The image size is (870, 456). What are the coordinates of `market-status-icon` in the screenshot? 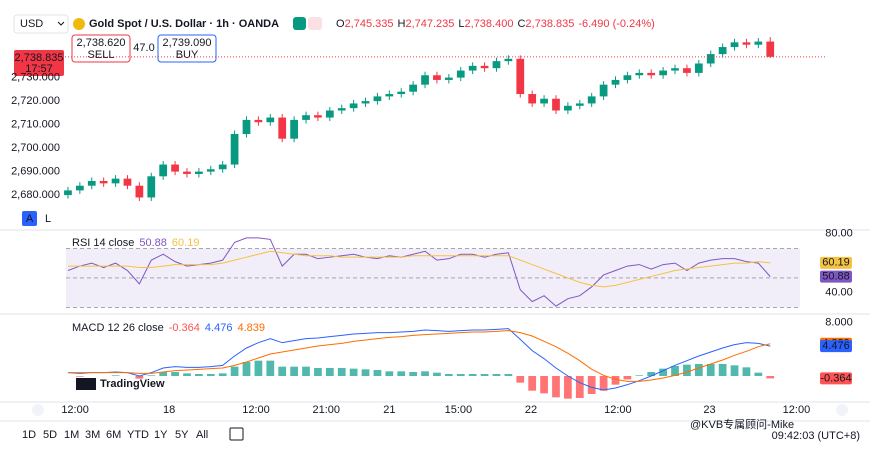 It's located at (299, 23).